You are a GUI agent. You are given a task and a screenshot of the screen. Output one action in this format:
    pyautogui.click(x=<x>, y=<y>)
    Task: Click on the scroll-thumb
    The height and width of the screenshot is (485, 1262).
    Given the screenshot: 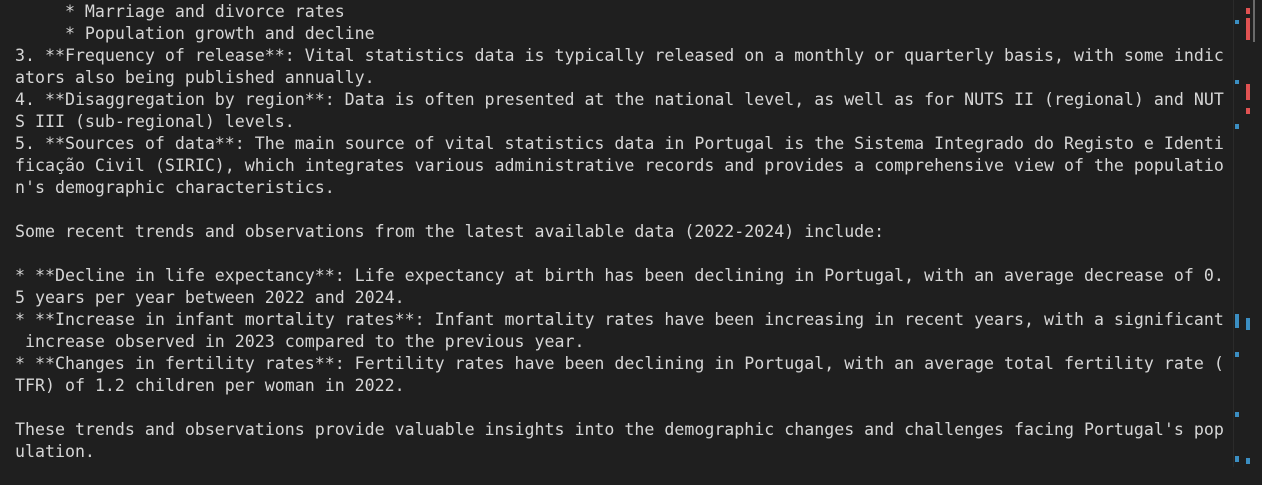 What is the action you would take?
    pyautogui.click(x=1254, y=21)
    